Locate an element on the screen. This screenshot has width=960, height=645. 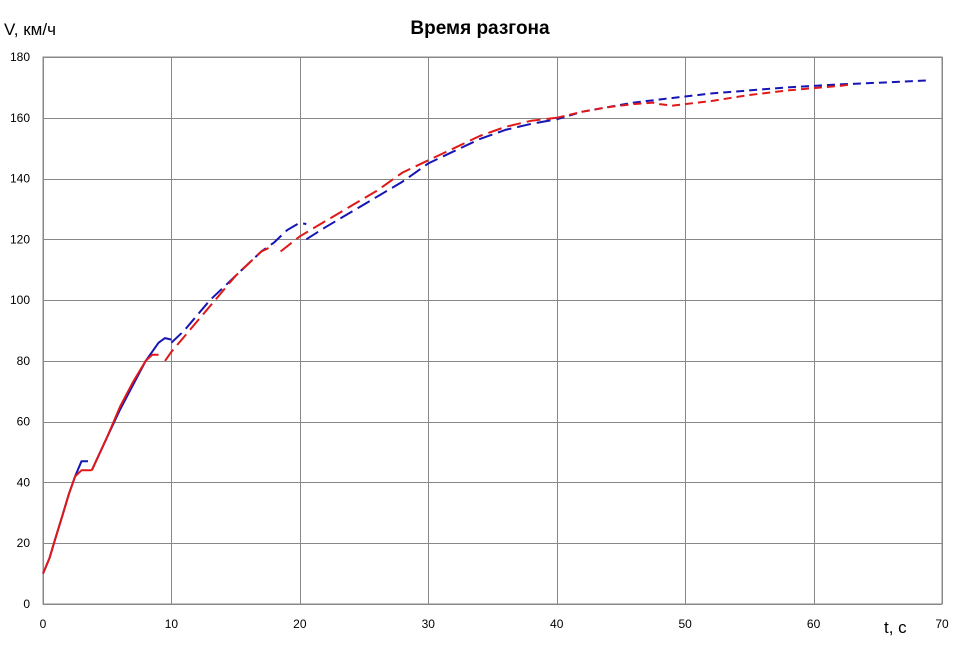
y-tick-label: 180 is located at coordinates (20, 57).